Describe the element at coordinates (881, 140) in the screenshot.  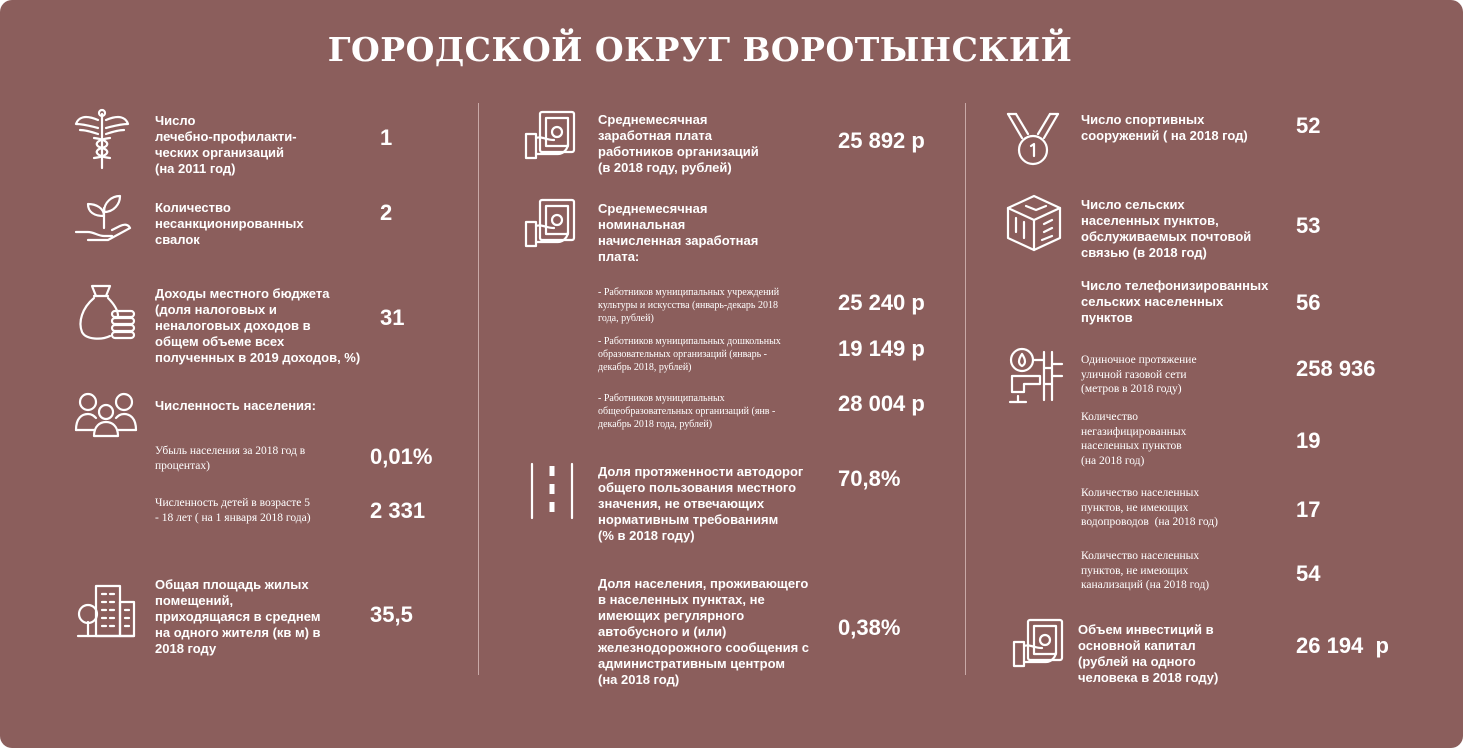
I see `avg-salary-value: 25 892 р` at that location.